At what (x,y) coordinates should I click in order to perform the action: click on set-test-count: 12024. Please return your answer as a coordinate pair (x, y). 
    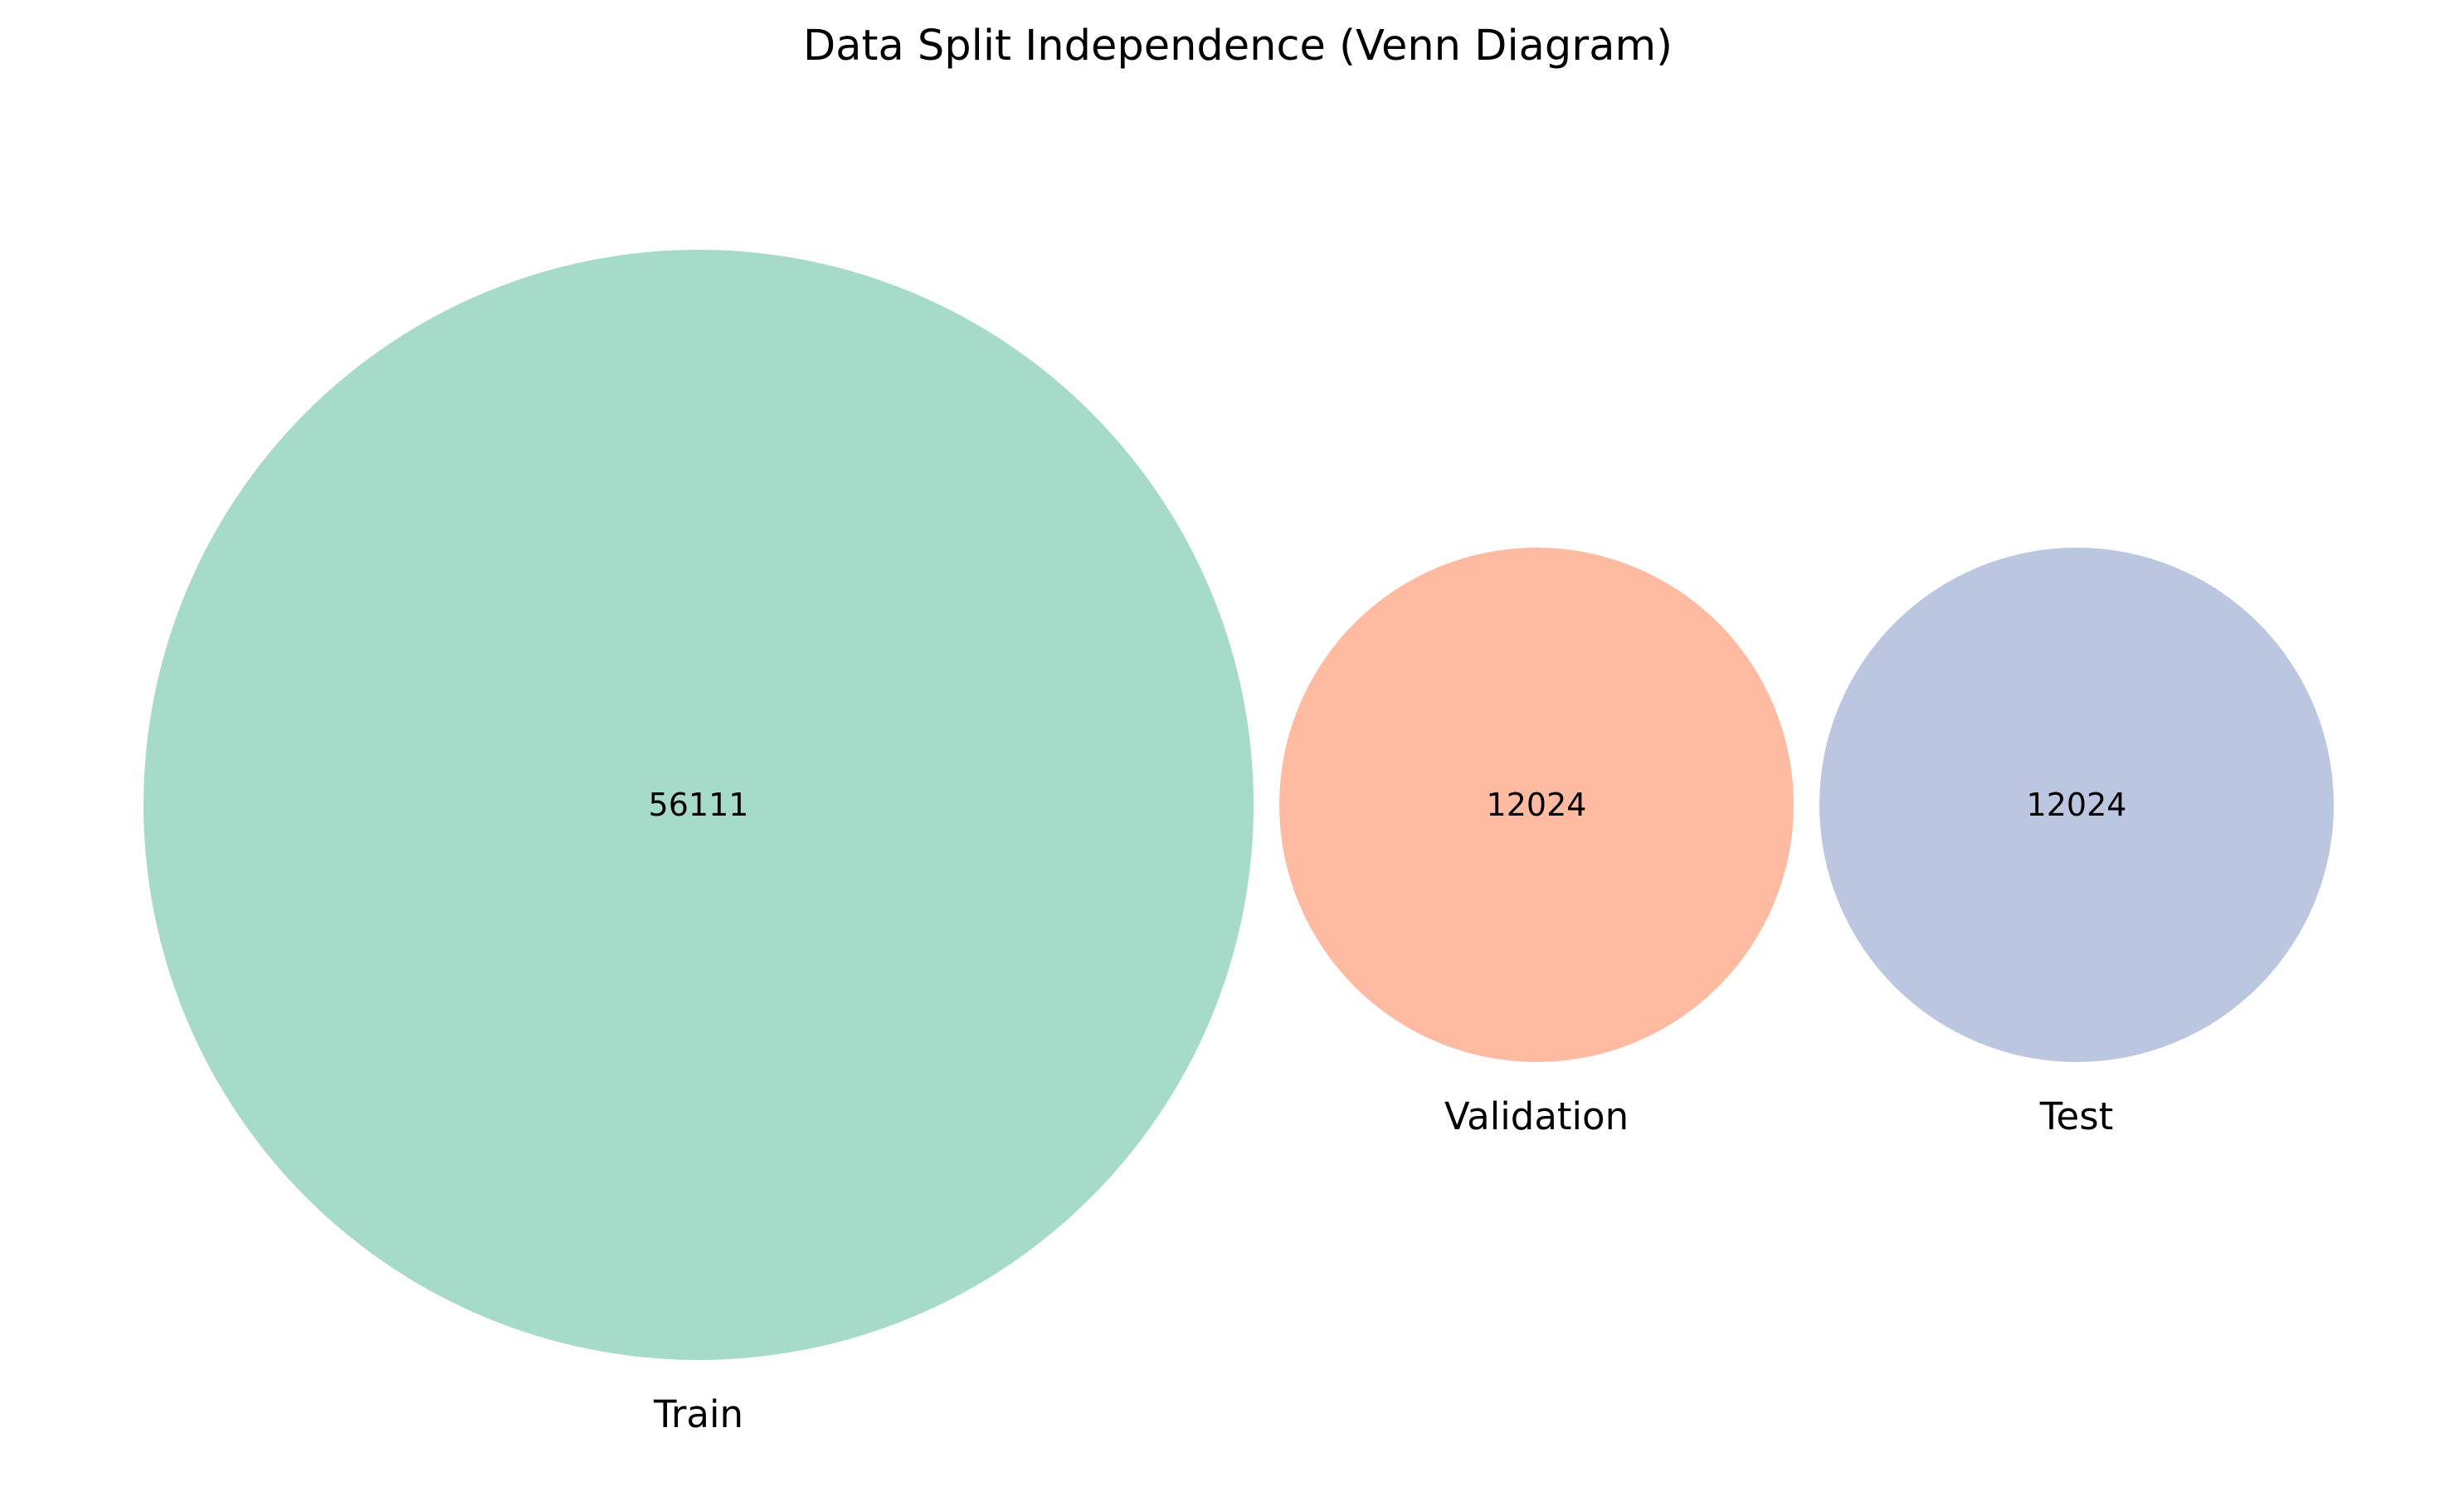
    Looking at the image, I should click on (2077, 805).